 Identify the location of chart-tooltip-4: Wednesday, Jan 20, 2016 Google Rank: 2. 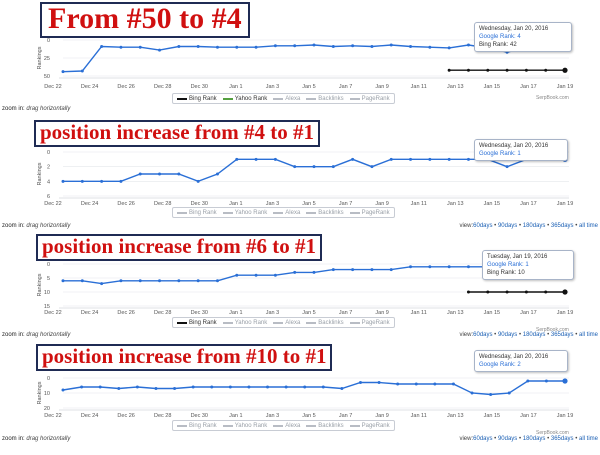
(521, 361).